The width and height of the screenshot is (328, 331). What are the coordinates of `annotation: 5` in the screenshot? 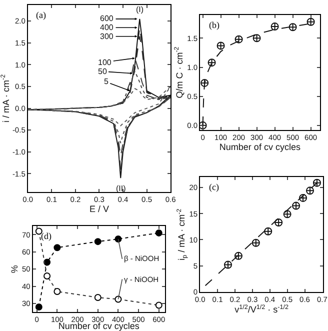 It's located at (106, 81).